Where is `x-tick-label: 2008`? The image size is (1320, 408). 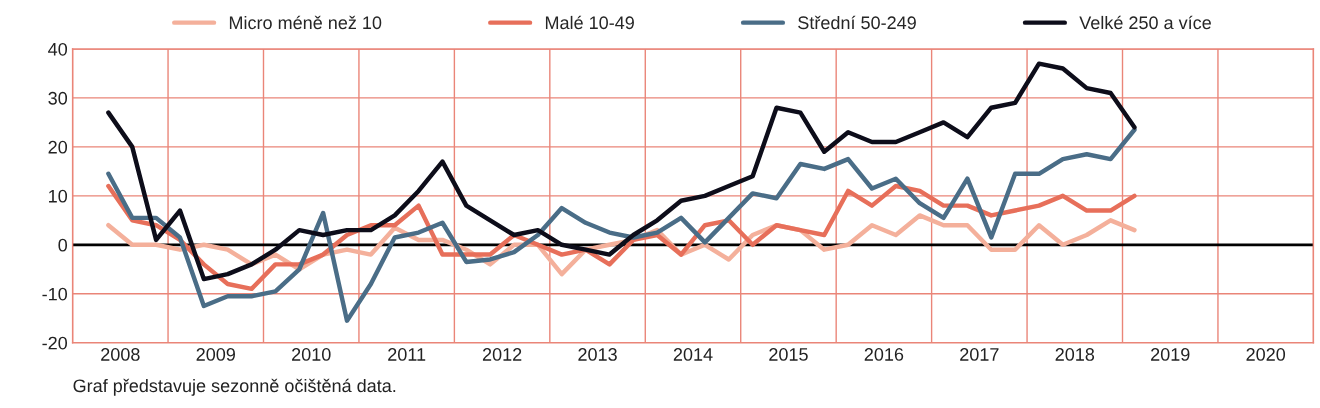 x-tick-label: 2008 is located at coordinates (120, 354).